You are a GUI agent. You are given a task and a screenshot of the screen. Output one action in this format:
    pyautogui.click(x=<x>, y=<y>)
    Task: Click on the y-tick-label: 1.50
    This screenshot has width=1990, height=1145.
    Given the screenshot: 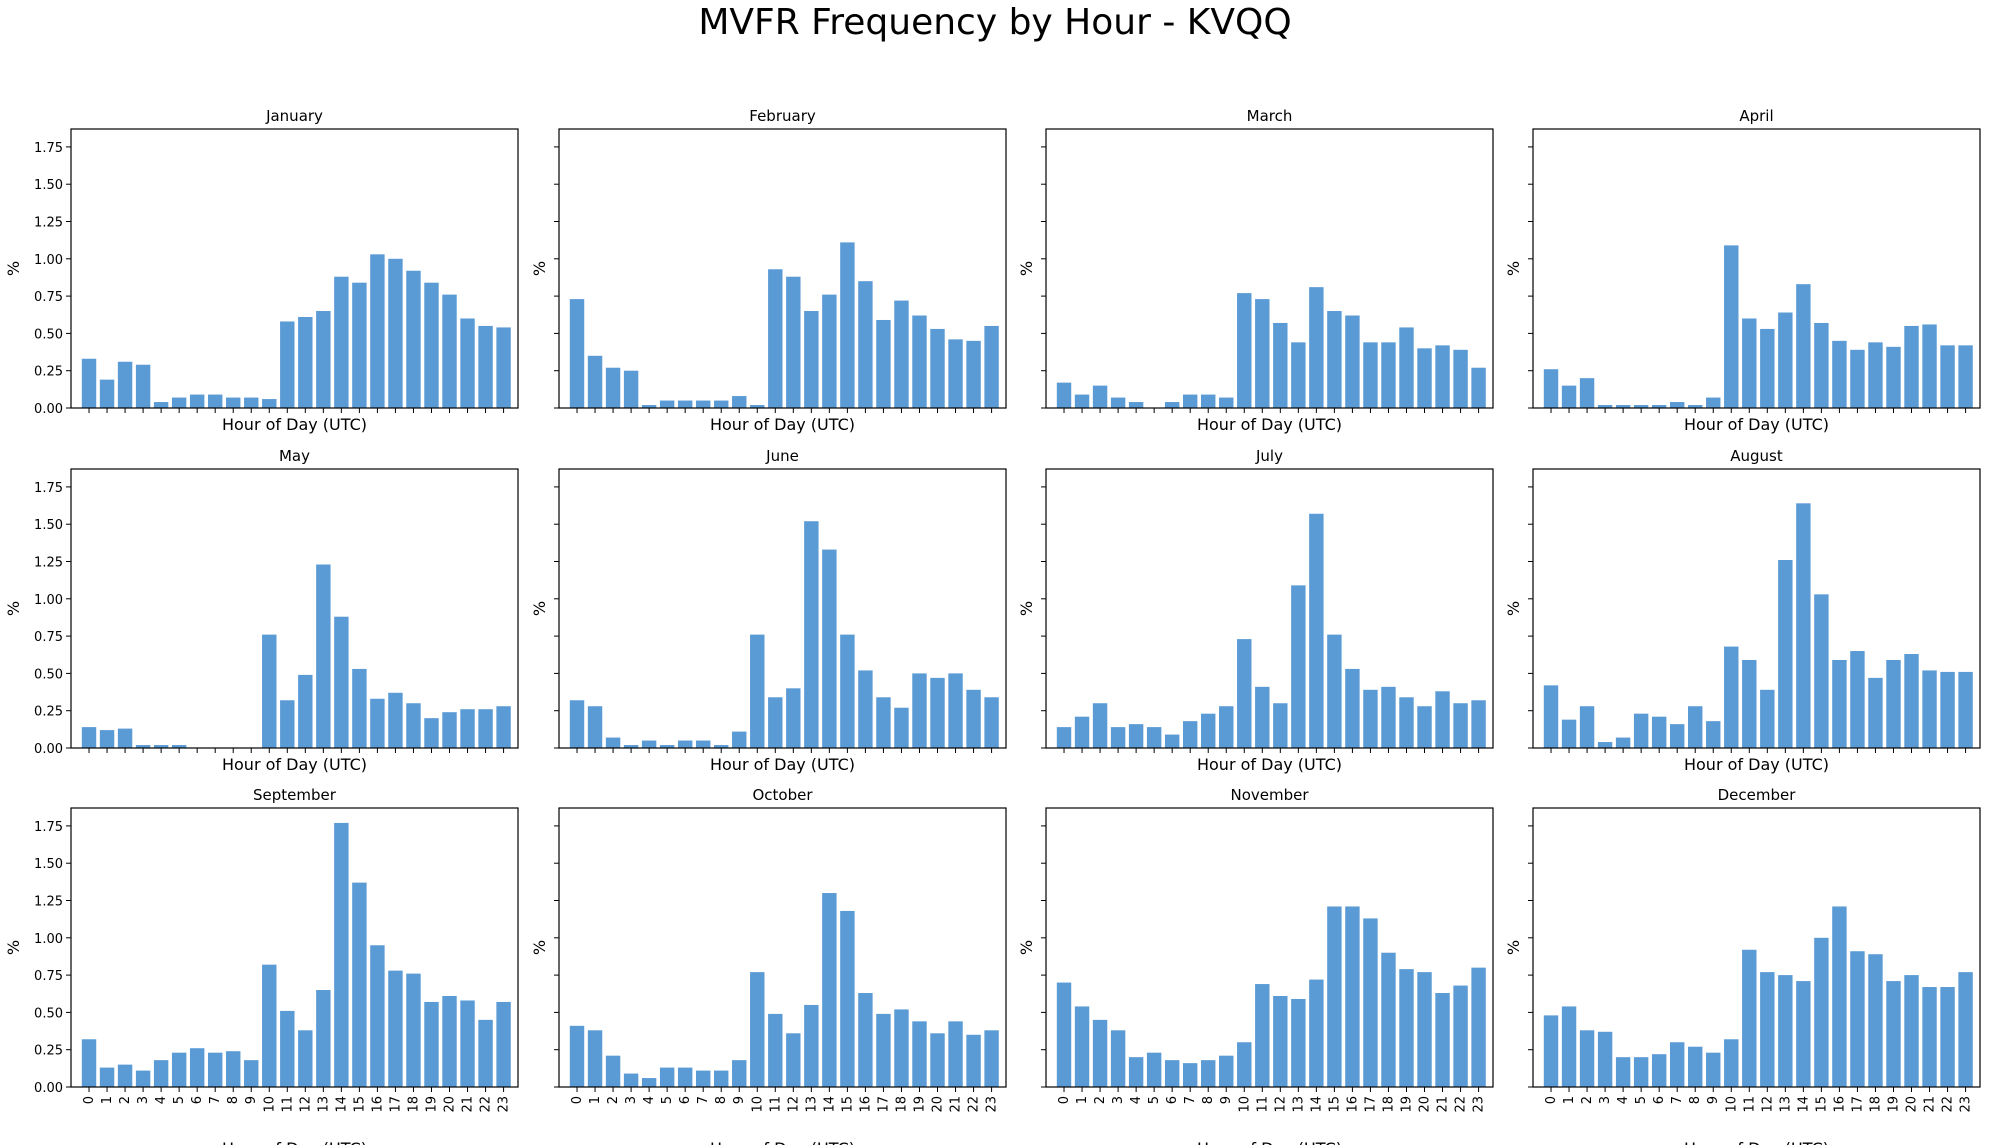 What is the action you would take?
    pyautogui.click(x=48, y=185)
    